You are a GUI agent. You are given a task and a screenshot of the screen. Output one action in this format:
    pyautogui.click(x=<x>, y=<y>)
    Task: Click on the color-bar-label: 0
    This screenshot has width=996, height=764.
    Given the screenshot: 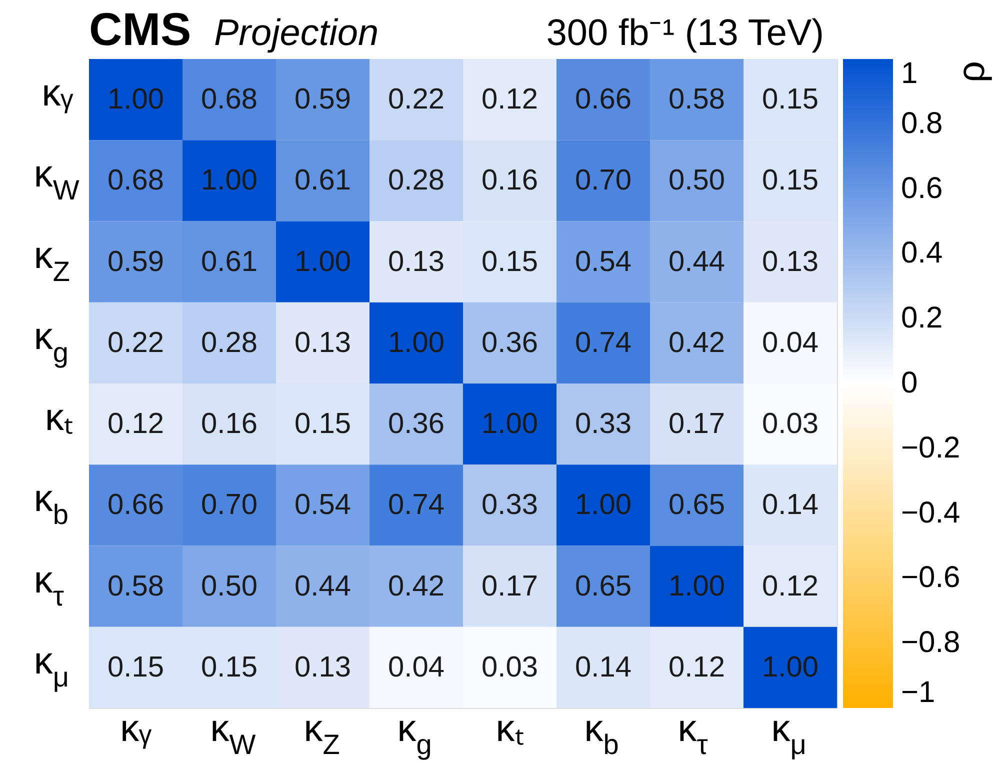 What is the action you would take?
    pyautogui.click(x=909, y=383)
    